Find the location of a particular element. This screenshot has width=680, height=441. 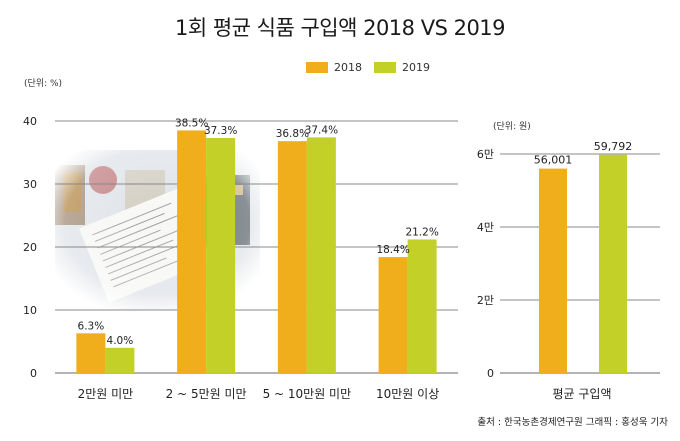

right-ytick-label: 4만 is located at coordinates (485, 227).